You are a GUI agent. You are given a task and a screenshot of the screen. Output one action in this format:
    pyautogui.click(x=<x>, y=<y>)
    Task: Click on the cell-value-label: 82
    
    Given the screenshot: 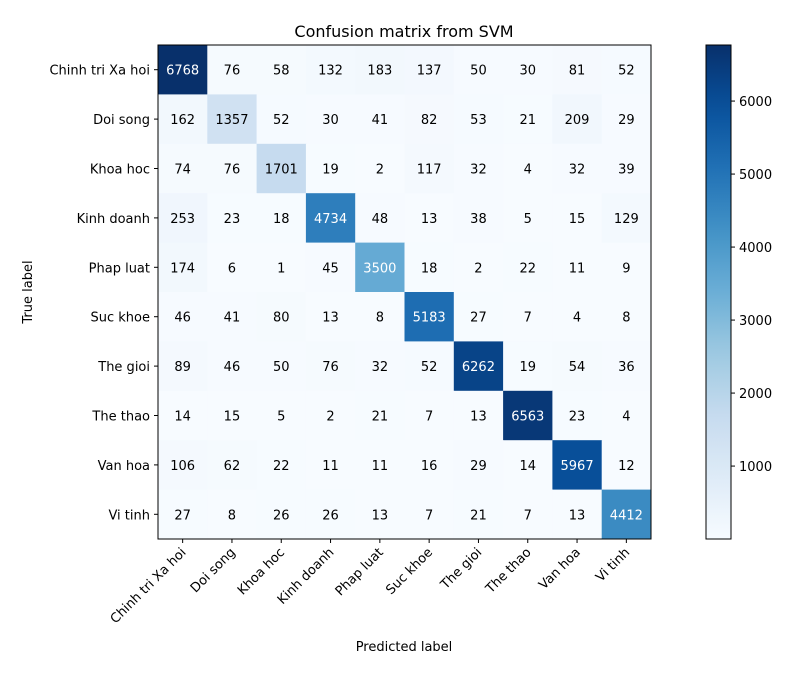 What is the action you would take?
    pyautogui.click(x=429, y=120)
    